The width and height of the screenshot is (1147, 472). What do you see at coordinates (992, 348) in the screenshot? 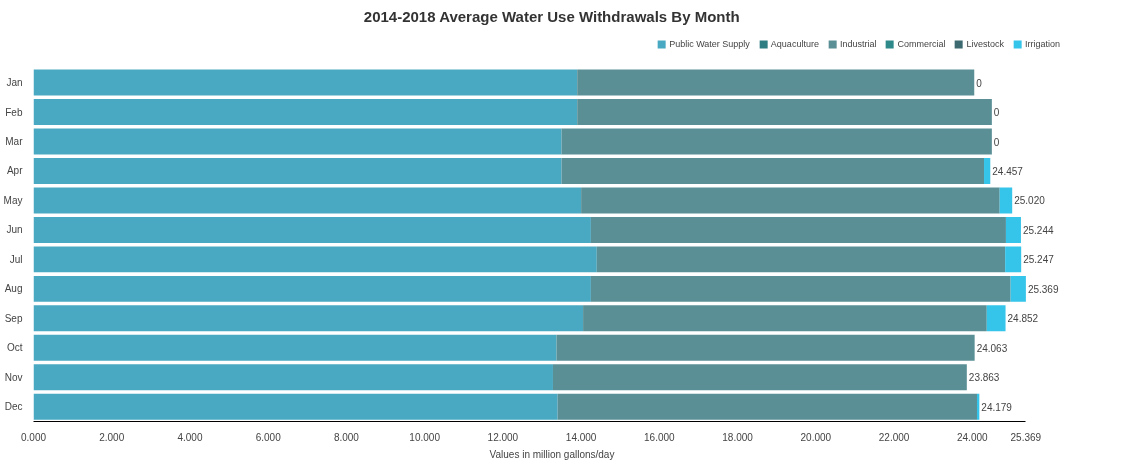
I see `total-label: 24.063` at bounding box center [992, 348].